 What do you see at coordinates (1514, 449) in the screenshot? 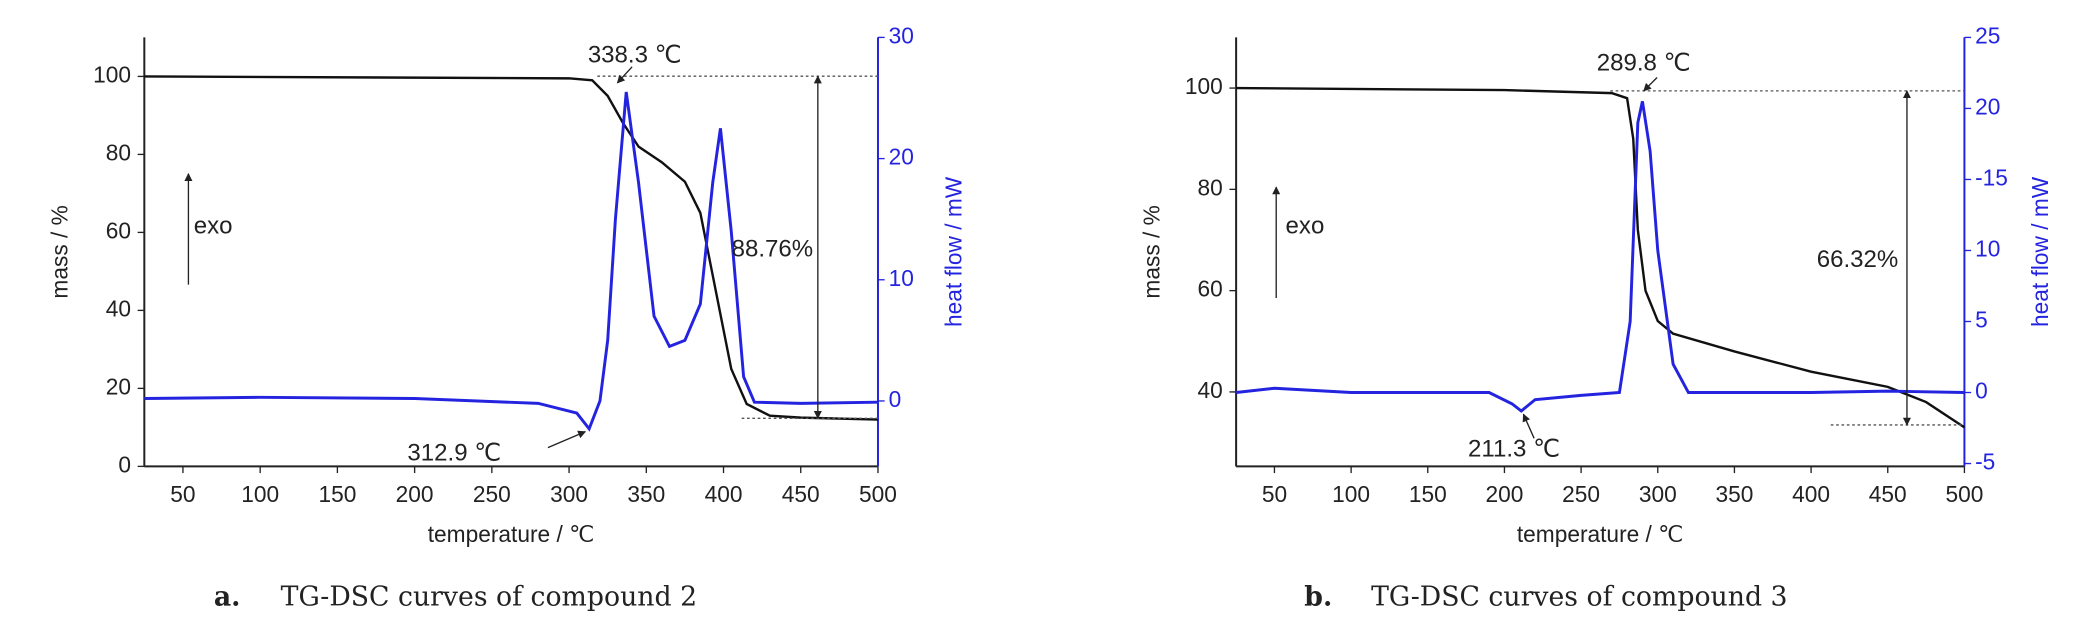
I see `annotation: 211.3 ℃` at bounding box center [1514, 449].